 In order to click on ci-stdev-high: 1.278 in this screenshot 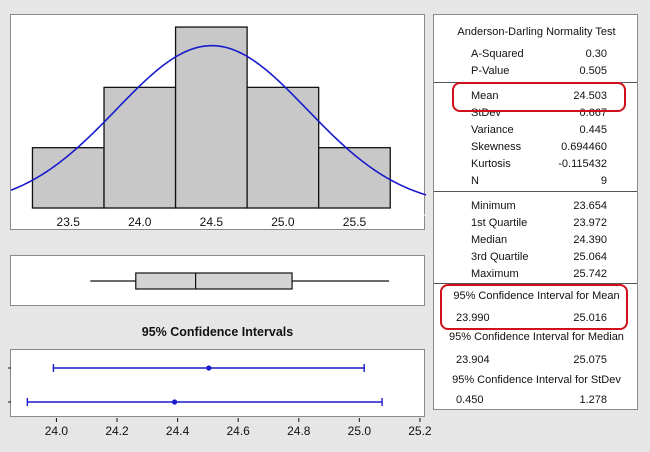, I will do `click(593, 400)`.